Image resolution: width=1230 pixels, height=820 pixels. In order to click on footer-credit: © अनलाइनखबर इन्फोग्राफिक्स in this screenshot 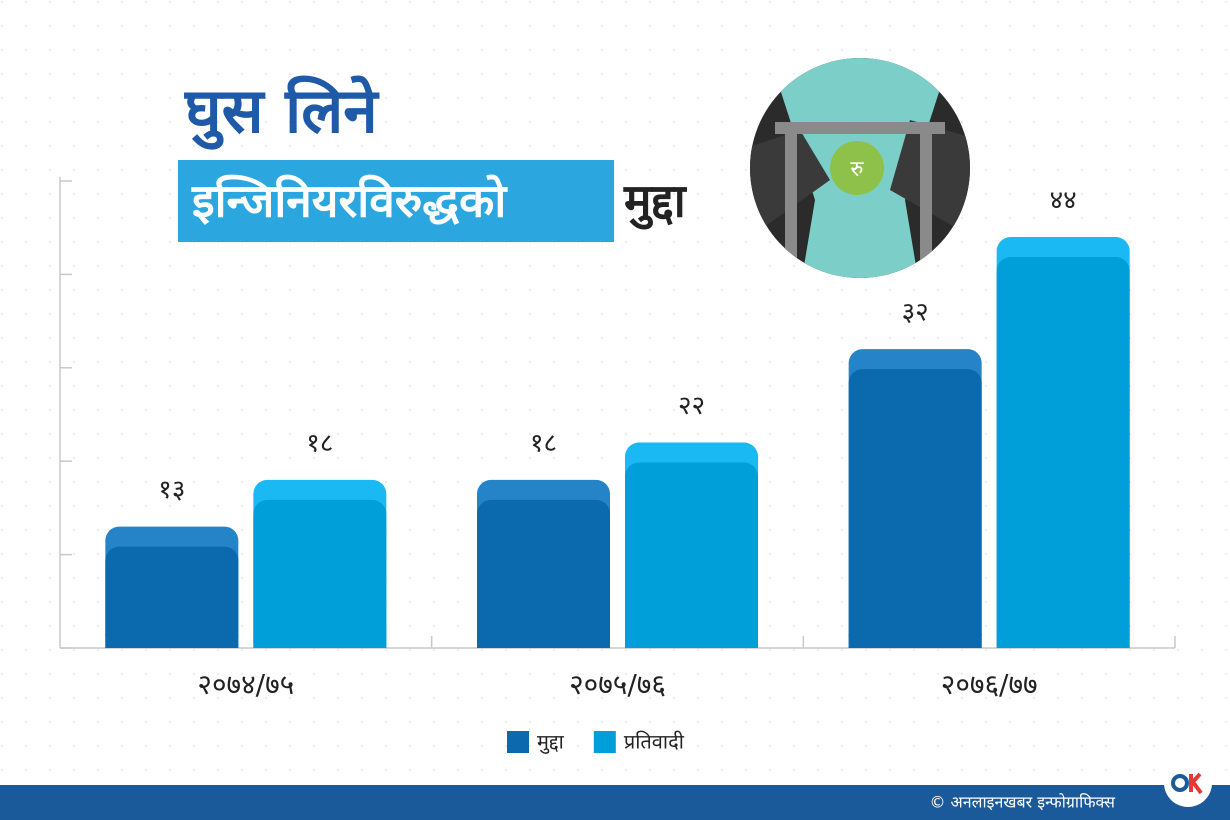, I will do `click(1022, 802)`.